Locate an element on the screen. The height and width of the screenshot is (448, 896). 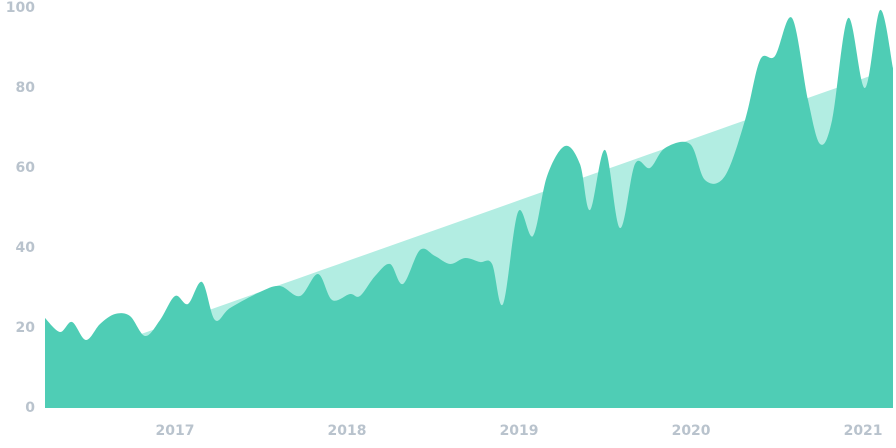
x-tick-label: 2020 is located at coordinates (691, 431).